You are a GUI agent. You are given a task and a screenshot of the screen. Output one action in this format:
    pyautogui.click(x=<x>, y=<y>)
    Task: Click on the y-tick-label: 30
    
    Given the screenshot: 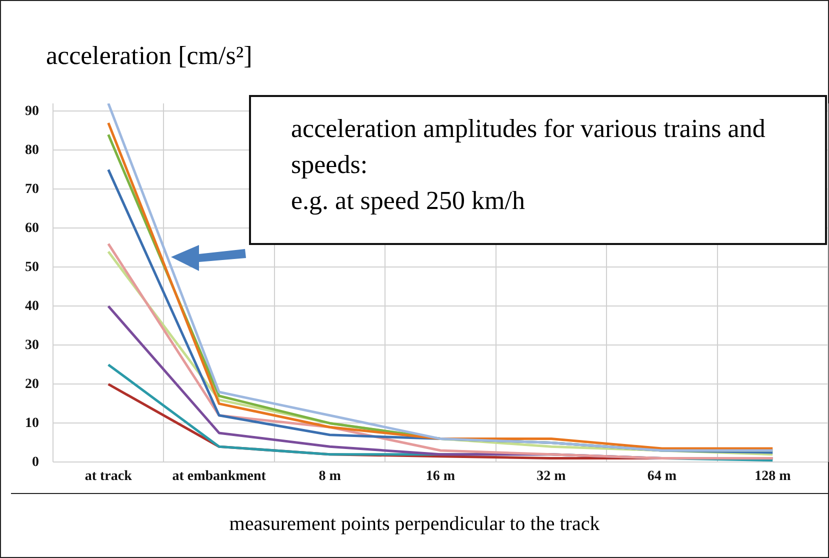 What is the action you would take?
    pyautogui.click(x=32, y=345)
    